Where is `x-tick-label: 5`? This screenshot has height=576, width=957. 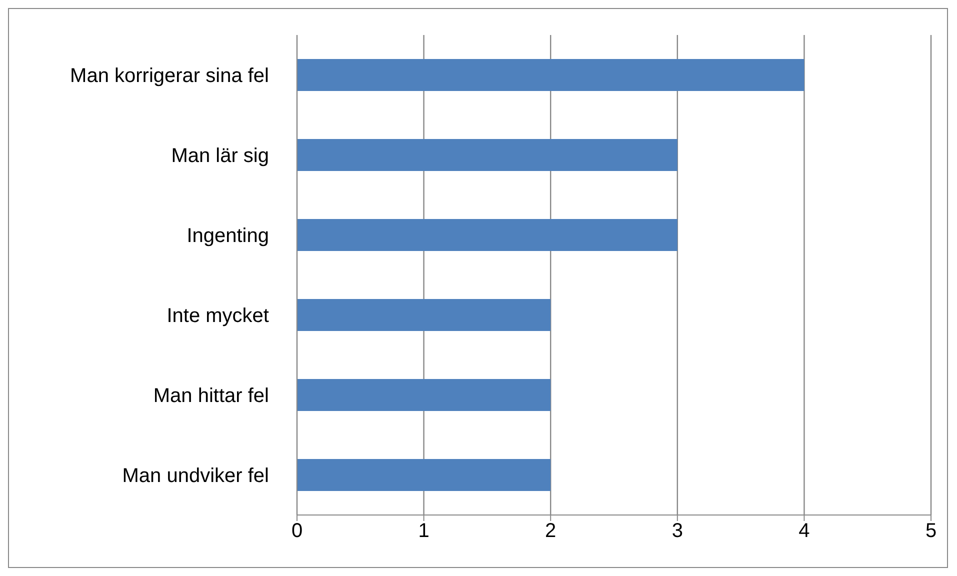
x-tick-label: 5 is located at coordinates (931, 531).